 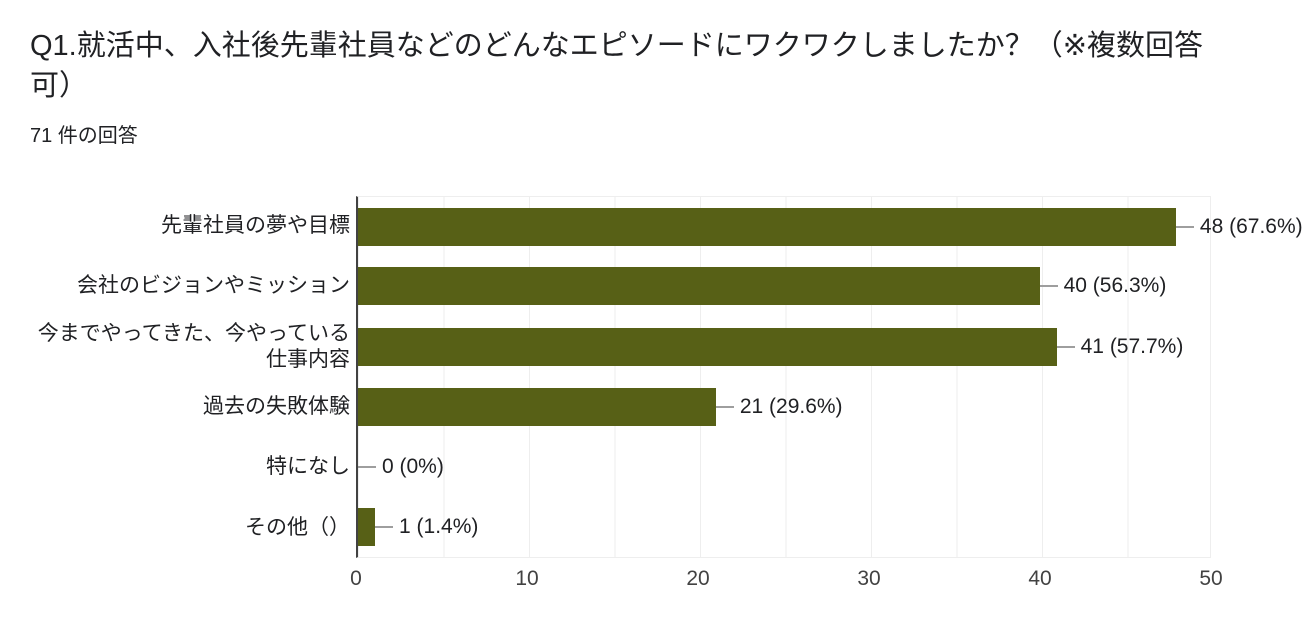 I want to click on chart-row: 特になし 0 (0%), so click(x=654, y=467).